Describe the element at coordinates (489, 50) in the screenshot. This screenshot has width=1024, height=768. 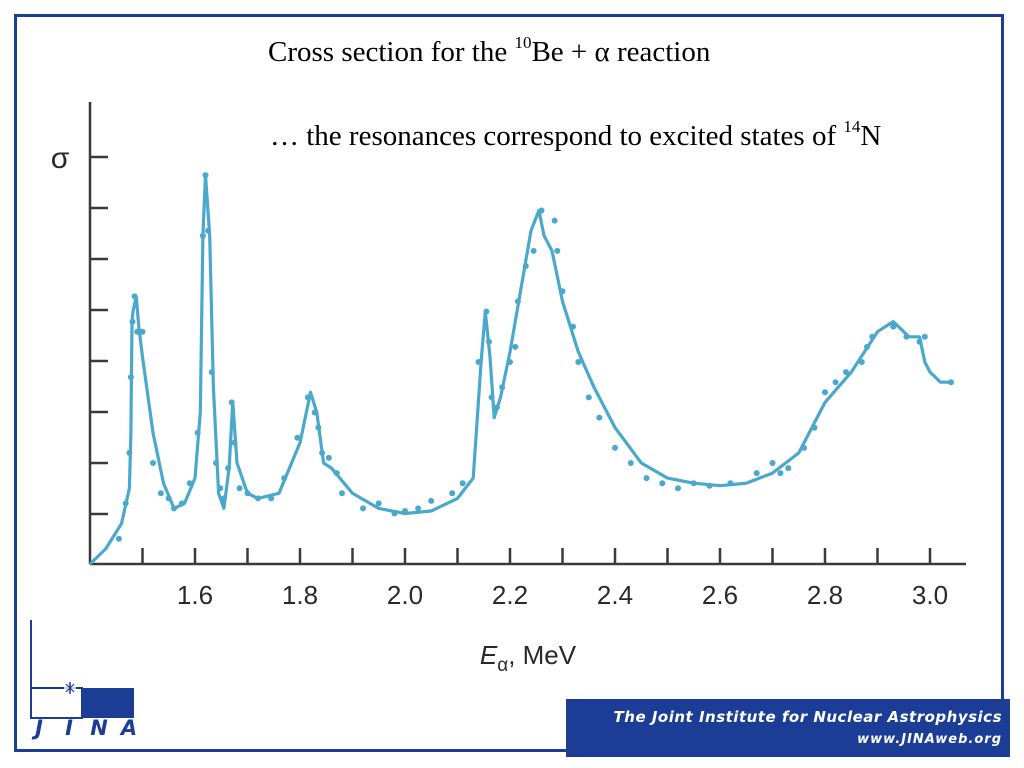
I see `slide-title: Cross section for the 10Be + α reaction` at that location.